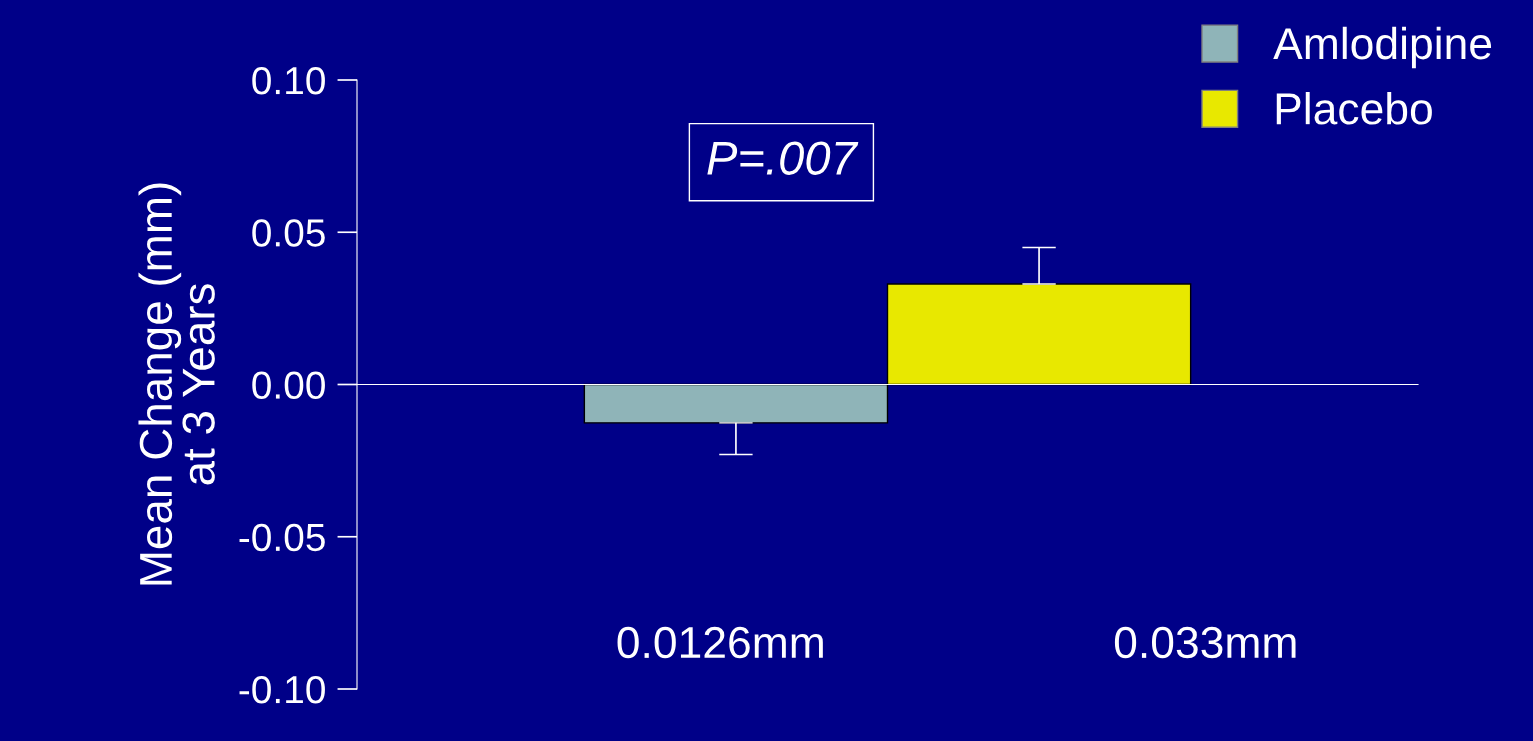 Image resolution: width=1533 pixels, height=741 pixels. What do you see at coordinates (1205, 642) in the screenshot?
I see `annotation: 0.033mm` at bounding box center [1205, 642].